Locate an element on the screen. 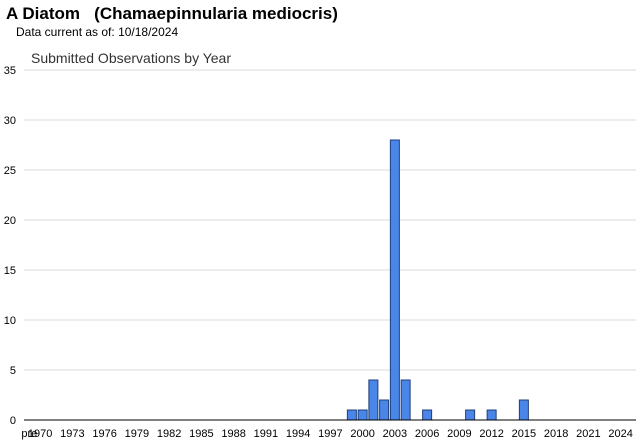 The image size is (640, 442). y-tick-label: 20 is located at coordinates (10, 221).